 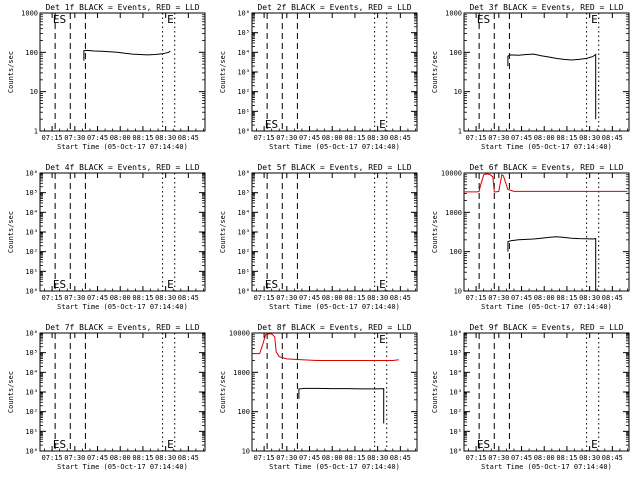 What do you see at coordinates (122, 167) in the screenshot?
I see `panel-title: Det 4f BLACK = Events, RED = LLD` at bounding box center [122, 167].